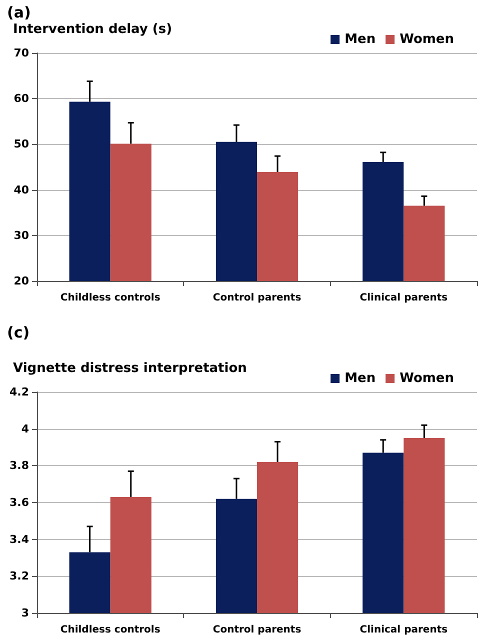  What do you see at coordinates (19, 576) in the screenshot?
I see `y-tick-label: 3.2` at bounding box center [19, 576].